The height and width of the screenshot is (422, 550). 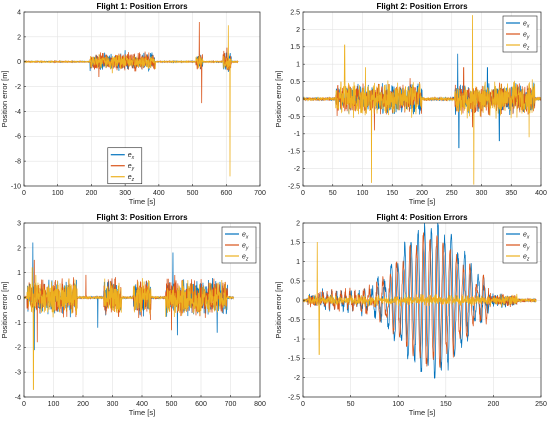 I want to click on x-tick-label: 800, so click(x=260, y=404).